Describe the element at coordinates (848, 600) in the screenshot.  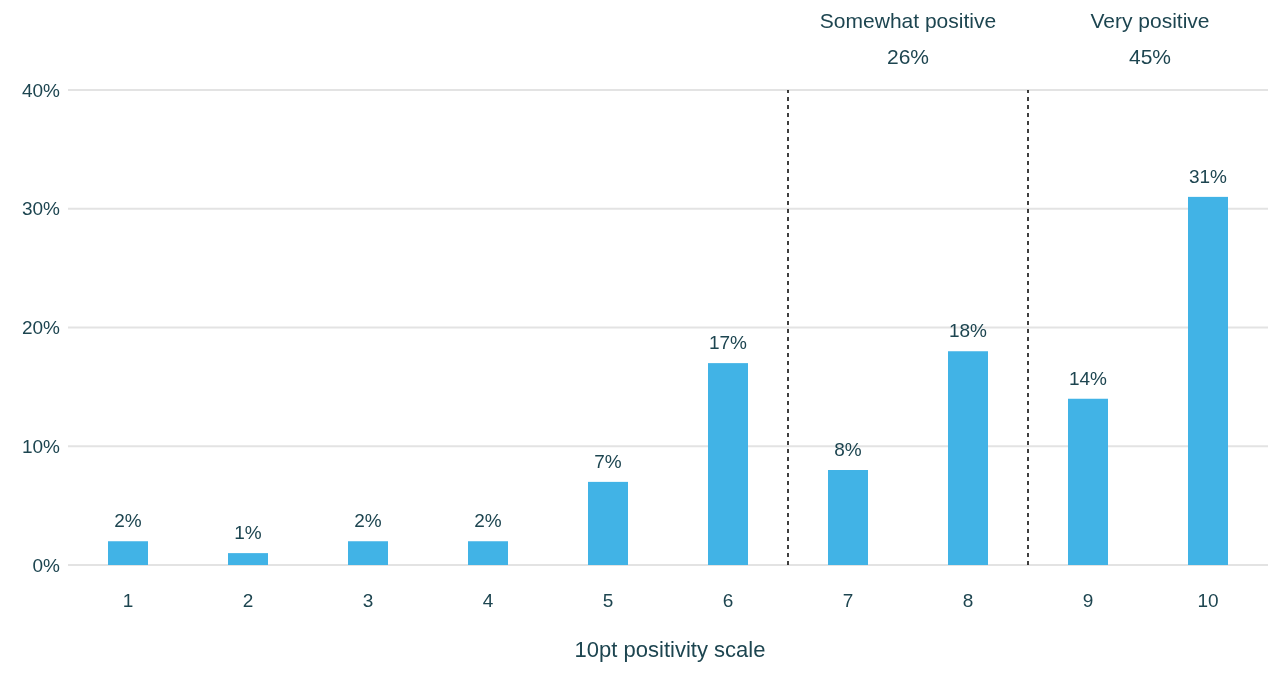
I see `x-tick-label: 7` at that location.